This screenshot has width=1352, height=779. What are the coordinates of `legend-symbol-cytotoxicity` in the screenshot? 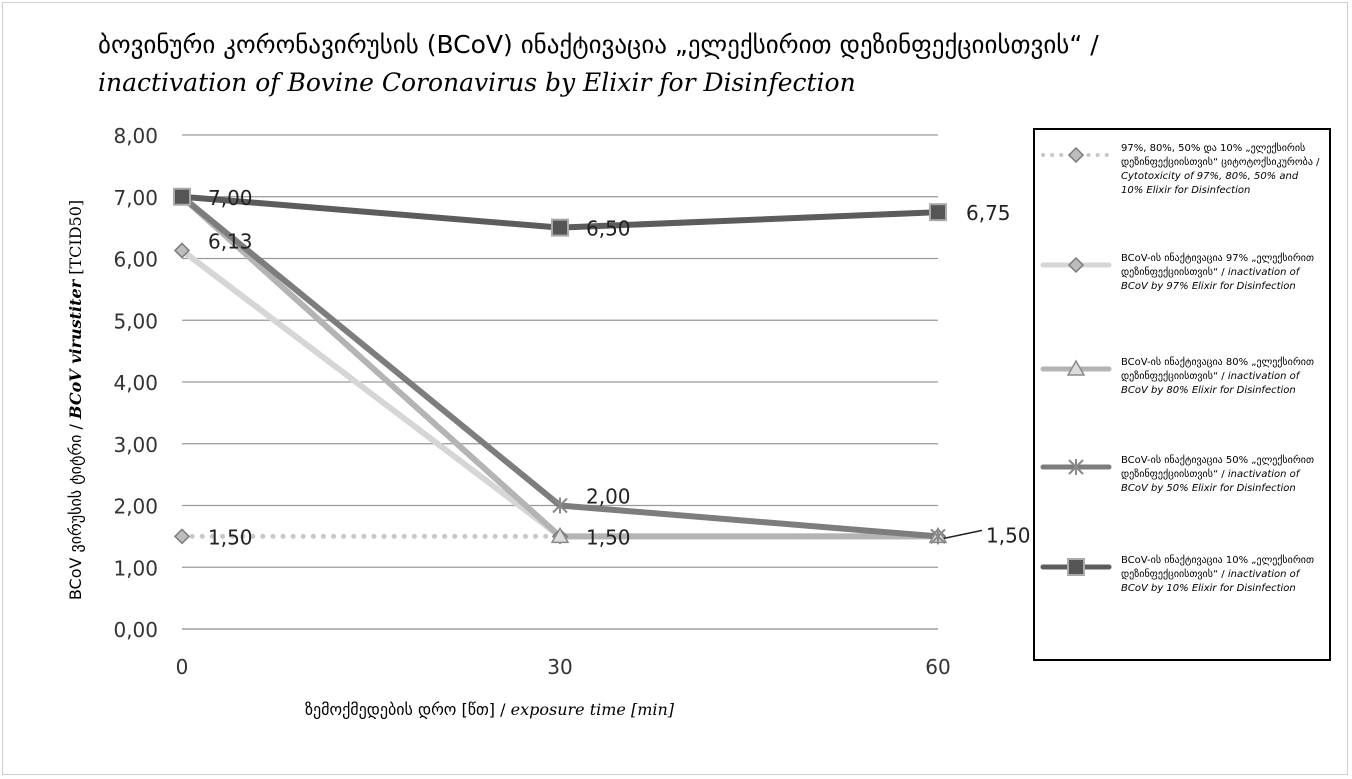 It's located at (1076, 155).